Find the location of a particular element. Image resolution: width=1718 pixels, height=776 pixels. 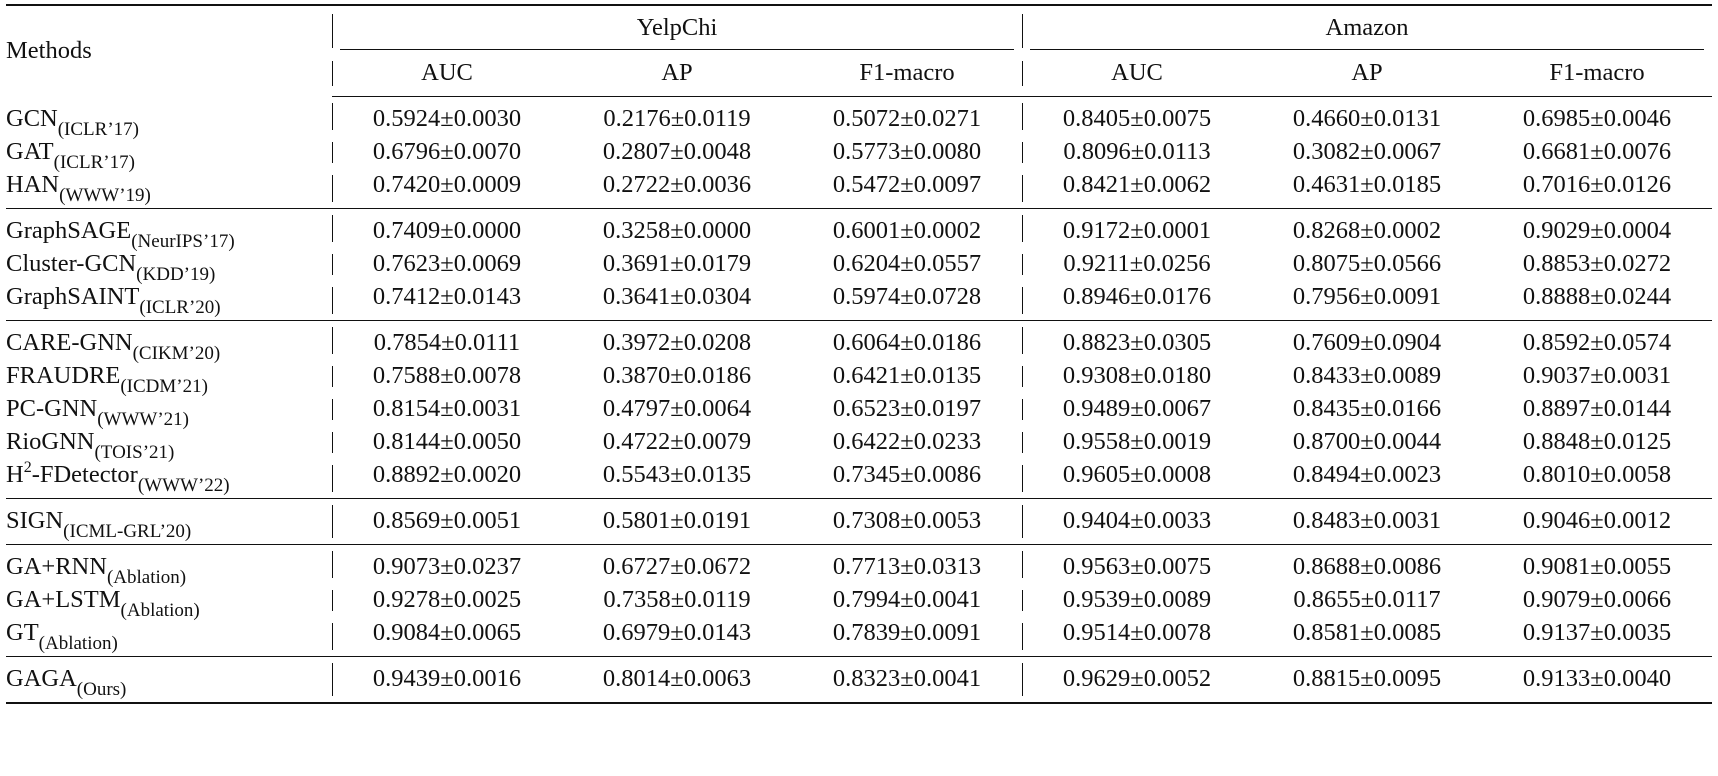

metric-value-cell: 0.7956±0.0091 is located at coordinates (1367, 301).